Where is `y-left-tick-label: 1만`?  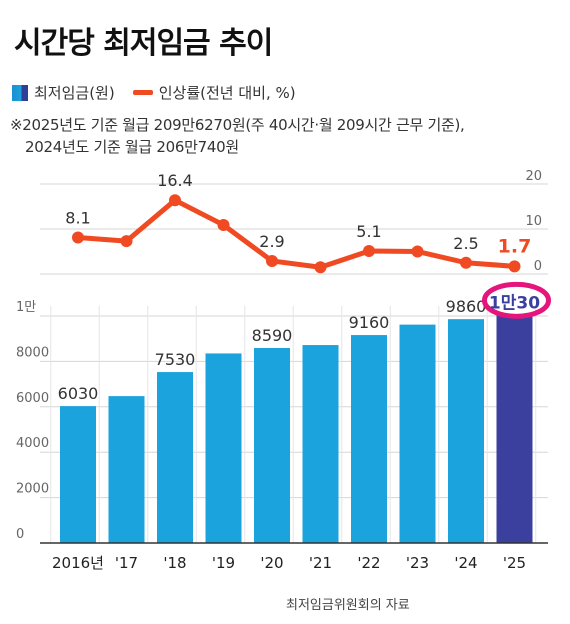 y-left-tick-label: 1만 is located at coordinates (26, 307).